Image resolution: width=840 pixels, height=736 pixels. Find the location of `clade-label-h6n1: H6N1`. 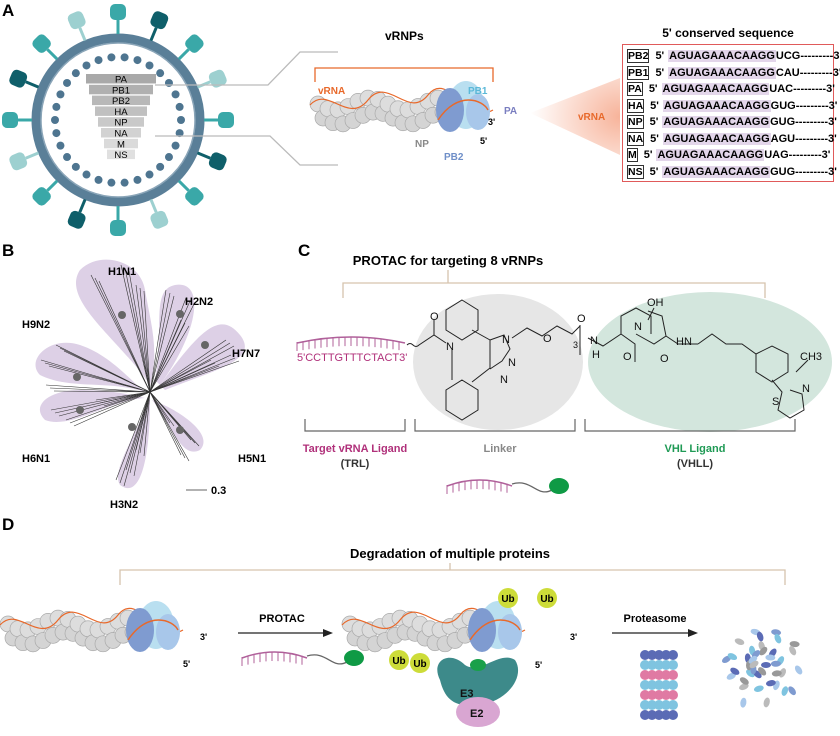

clade-label-h6n1: H6N1 is located at coordinates (36, 459).